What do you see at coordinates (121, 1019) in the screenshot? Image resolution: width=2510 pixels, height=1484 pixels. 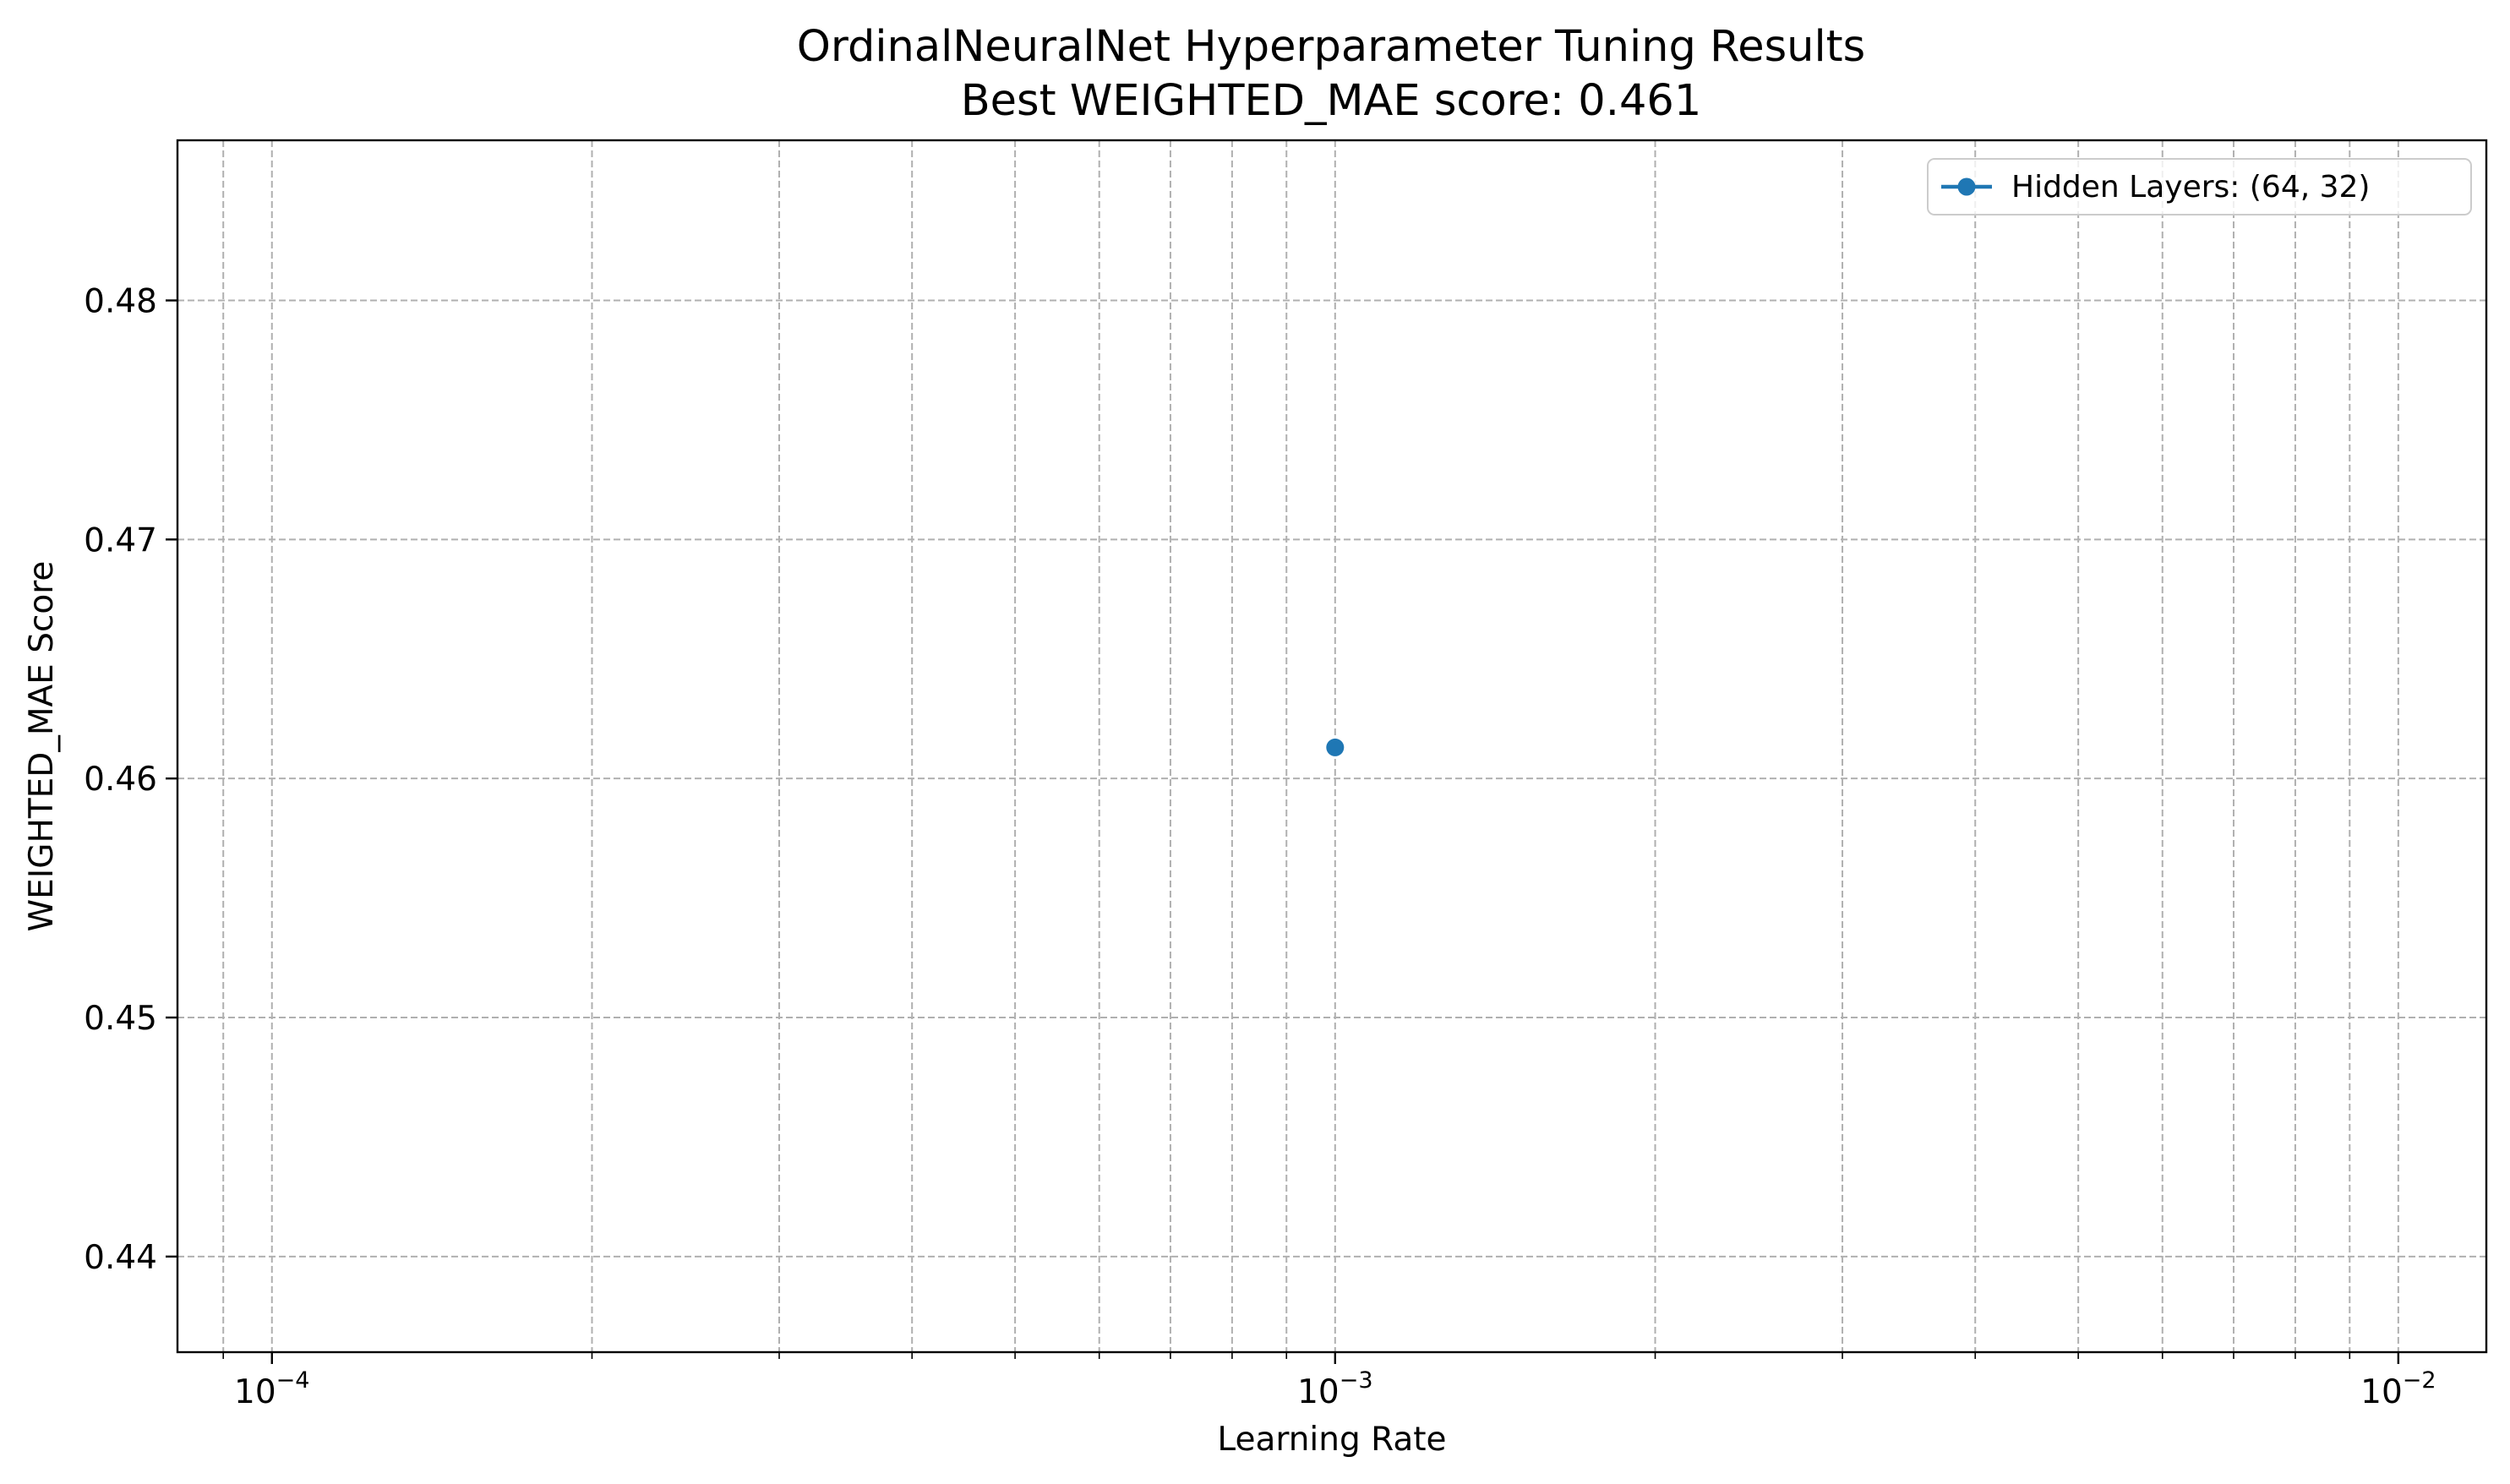 I see `y-tick-label: 0.45` at bounding box center [121, 1019].